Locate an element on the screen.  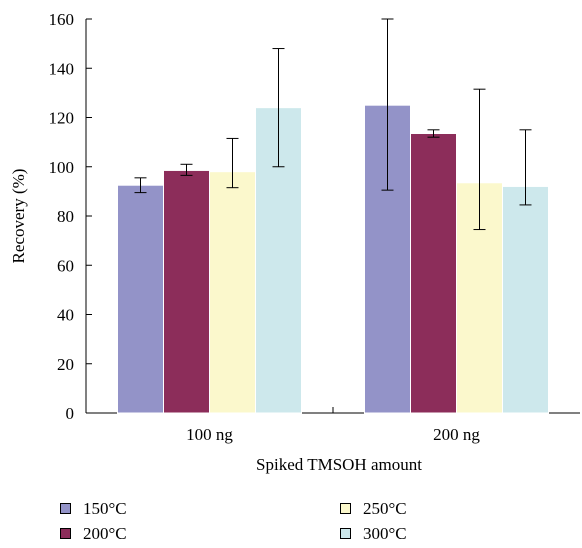
bar-150°C-100 ng is located at coordinates (140, 299).